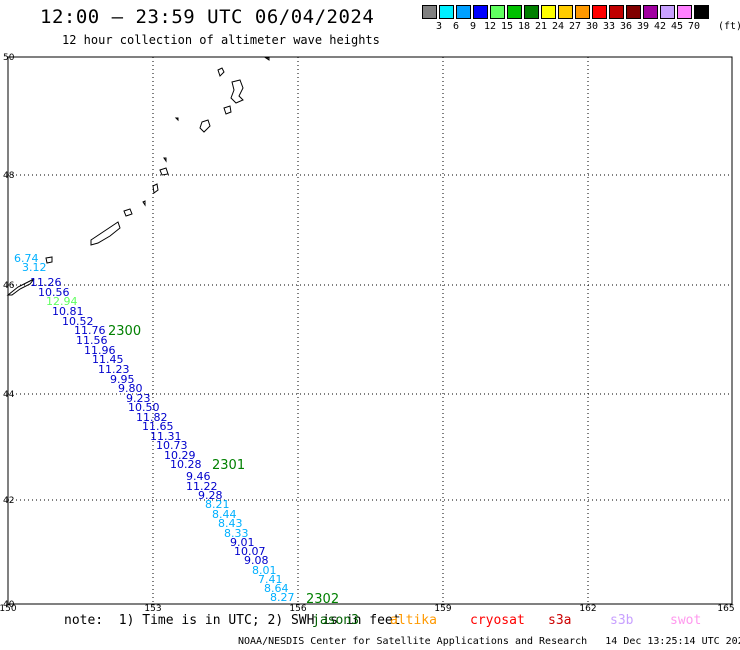  What do you see at coordinates (122, 379) in the screenshot?
I see `wave-height-label: 9.95` at bounding box center [122, 379].